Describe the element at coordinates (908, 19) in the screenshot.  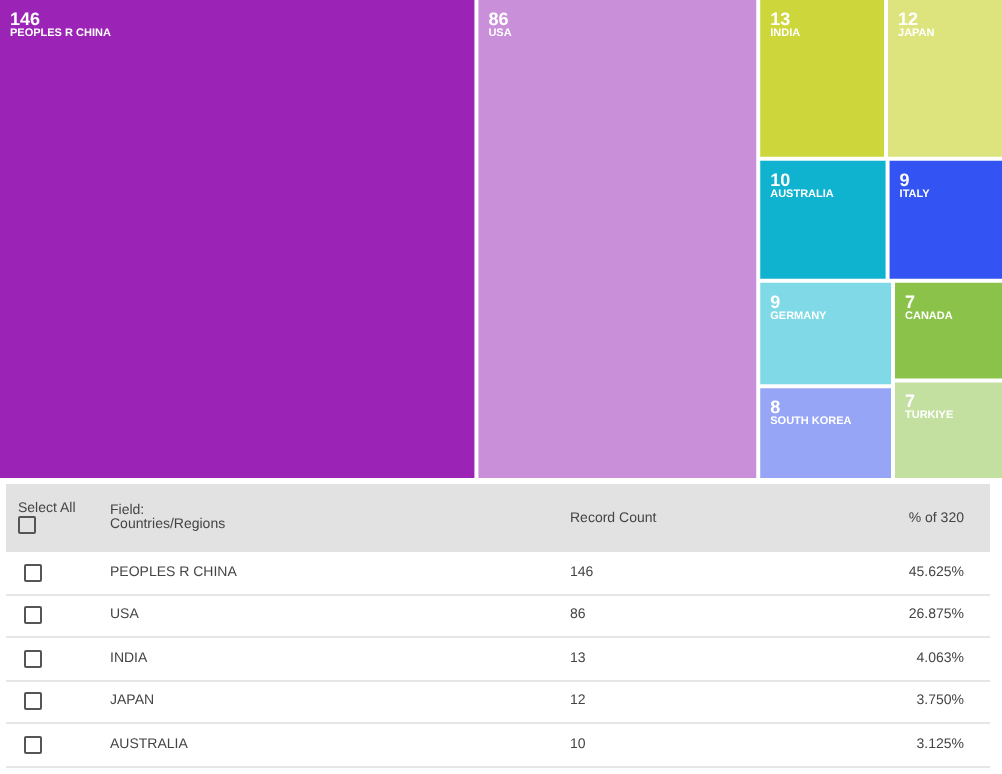
I see `data-label: 12` at that location.